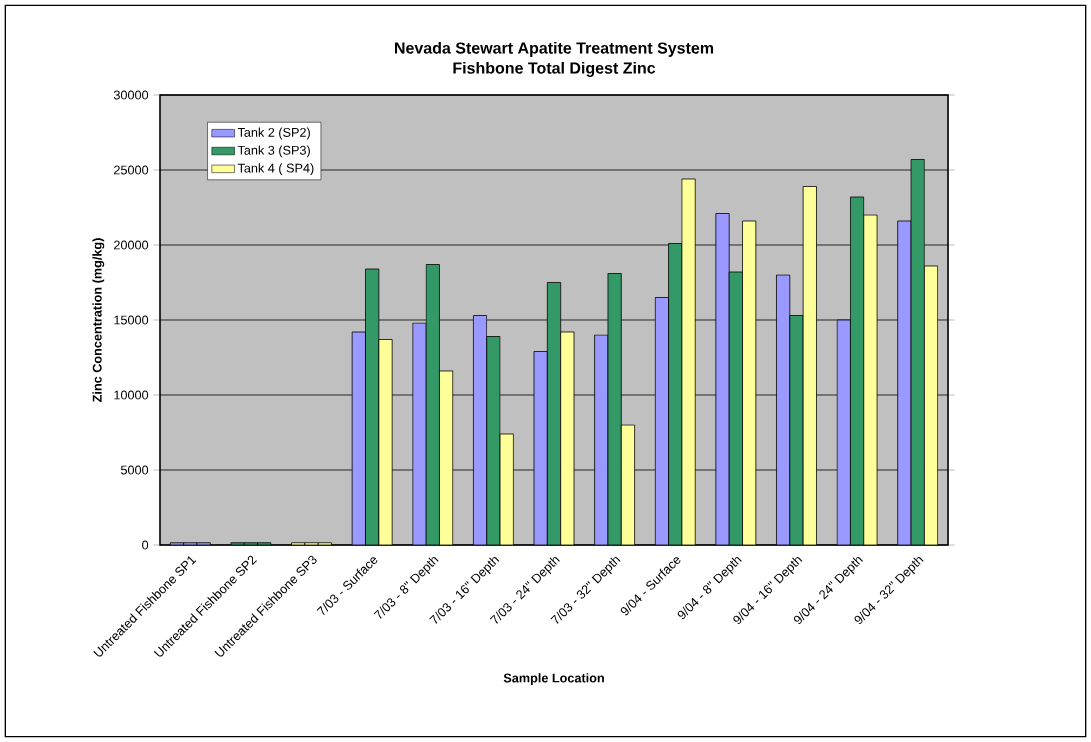  What do you see at coordinates (145, 545) in the screenshot?
I see `y-tick-label: 0` at bounding box center [145, 545].